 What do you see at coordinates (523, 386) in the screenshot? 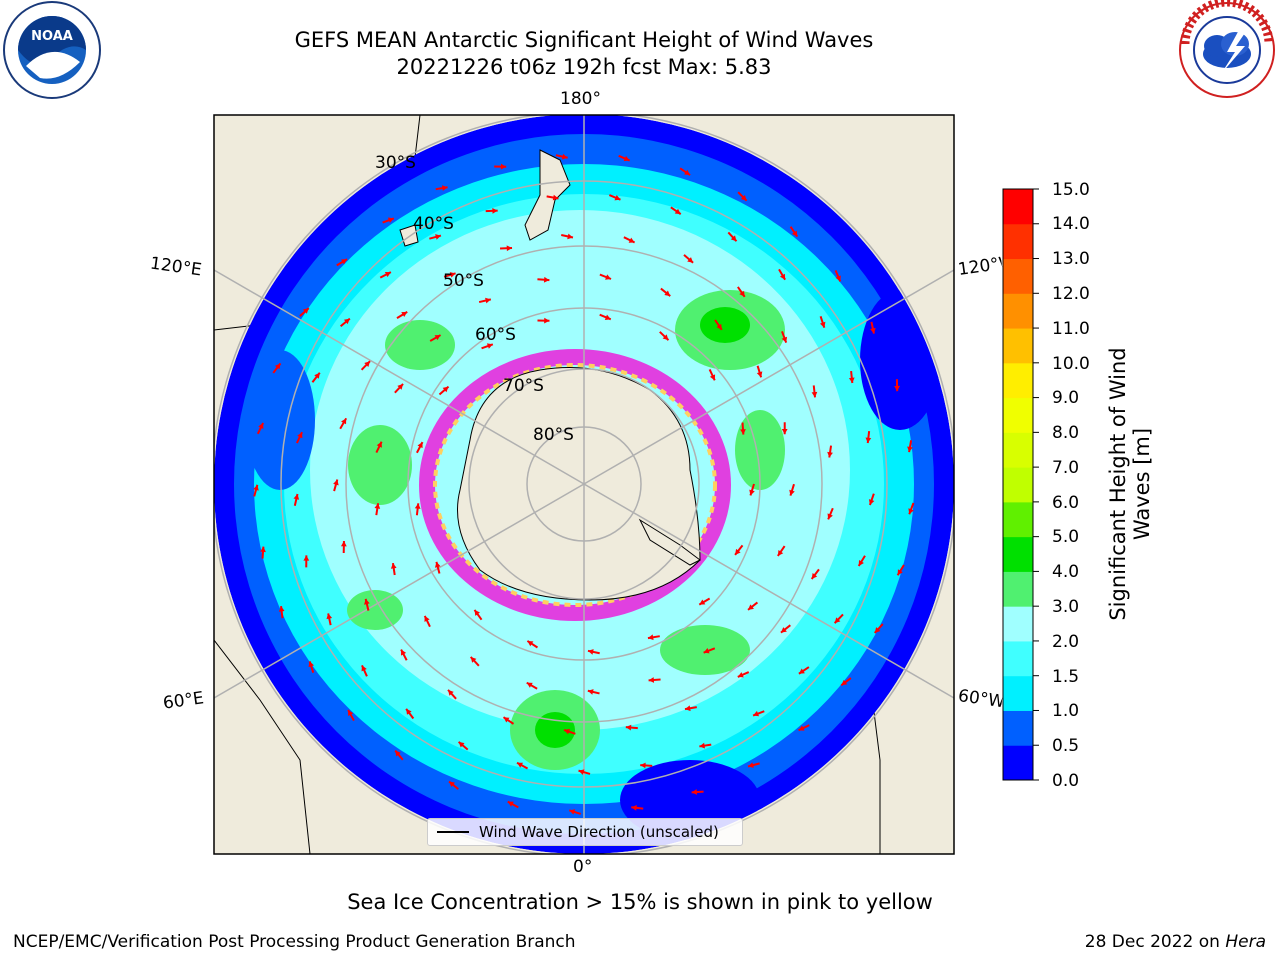
I see `lat-label-70s: 70°S` at bounding box center [523, 386].